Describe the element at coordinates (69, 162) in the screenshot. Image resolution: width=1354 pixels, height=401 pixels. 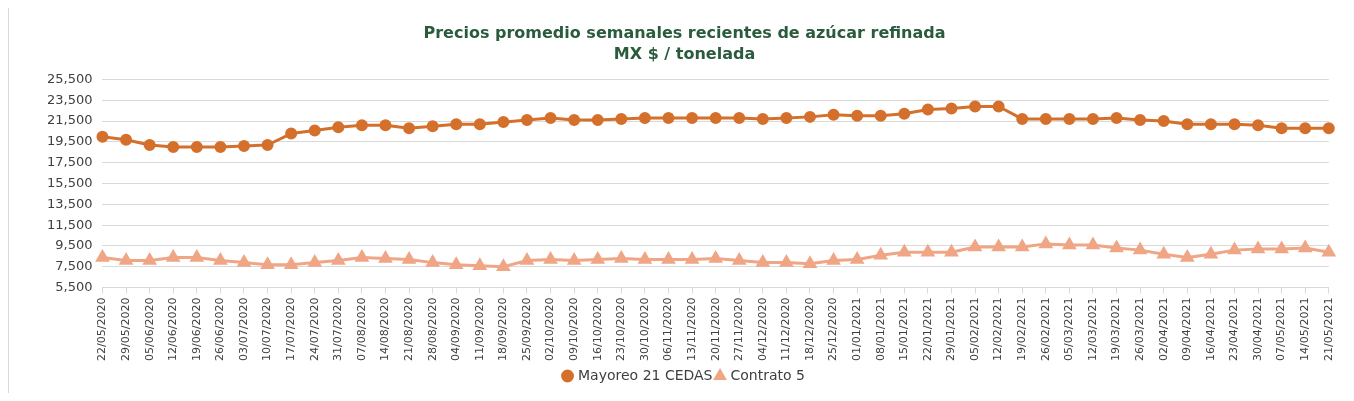
I see `y-tick-label: 17,500` at that location.